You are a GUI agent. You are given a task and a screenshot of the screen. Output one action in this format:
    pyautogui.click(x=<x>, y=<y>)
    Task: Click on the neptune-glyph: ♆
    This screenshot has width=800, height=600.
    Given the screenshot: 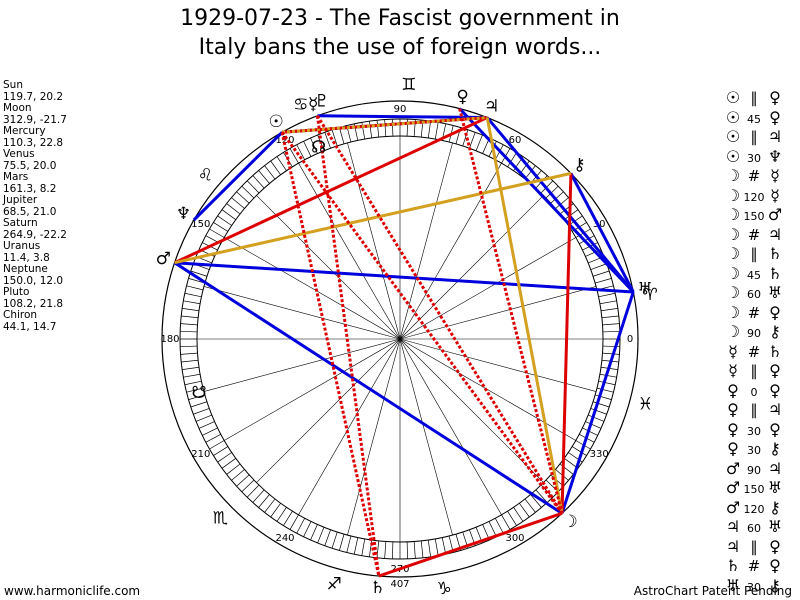 What is the action you would take?
    pyautogui.click(x=183, y=214)
    